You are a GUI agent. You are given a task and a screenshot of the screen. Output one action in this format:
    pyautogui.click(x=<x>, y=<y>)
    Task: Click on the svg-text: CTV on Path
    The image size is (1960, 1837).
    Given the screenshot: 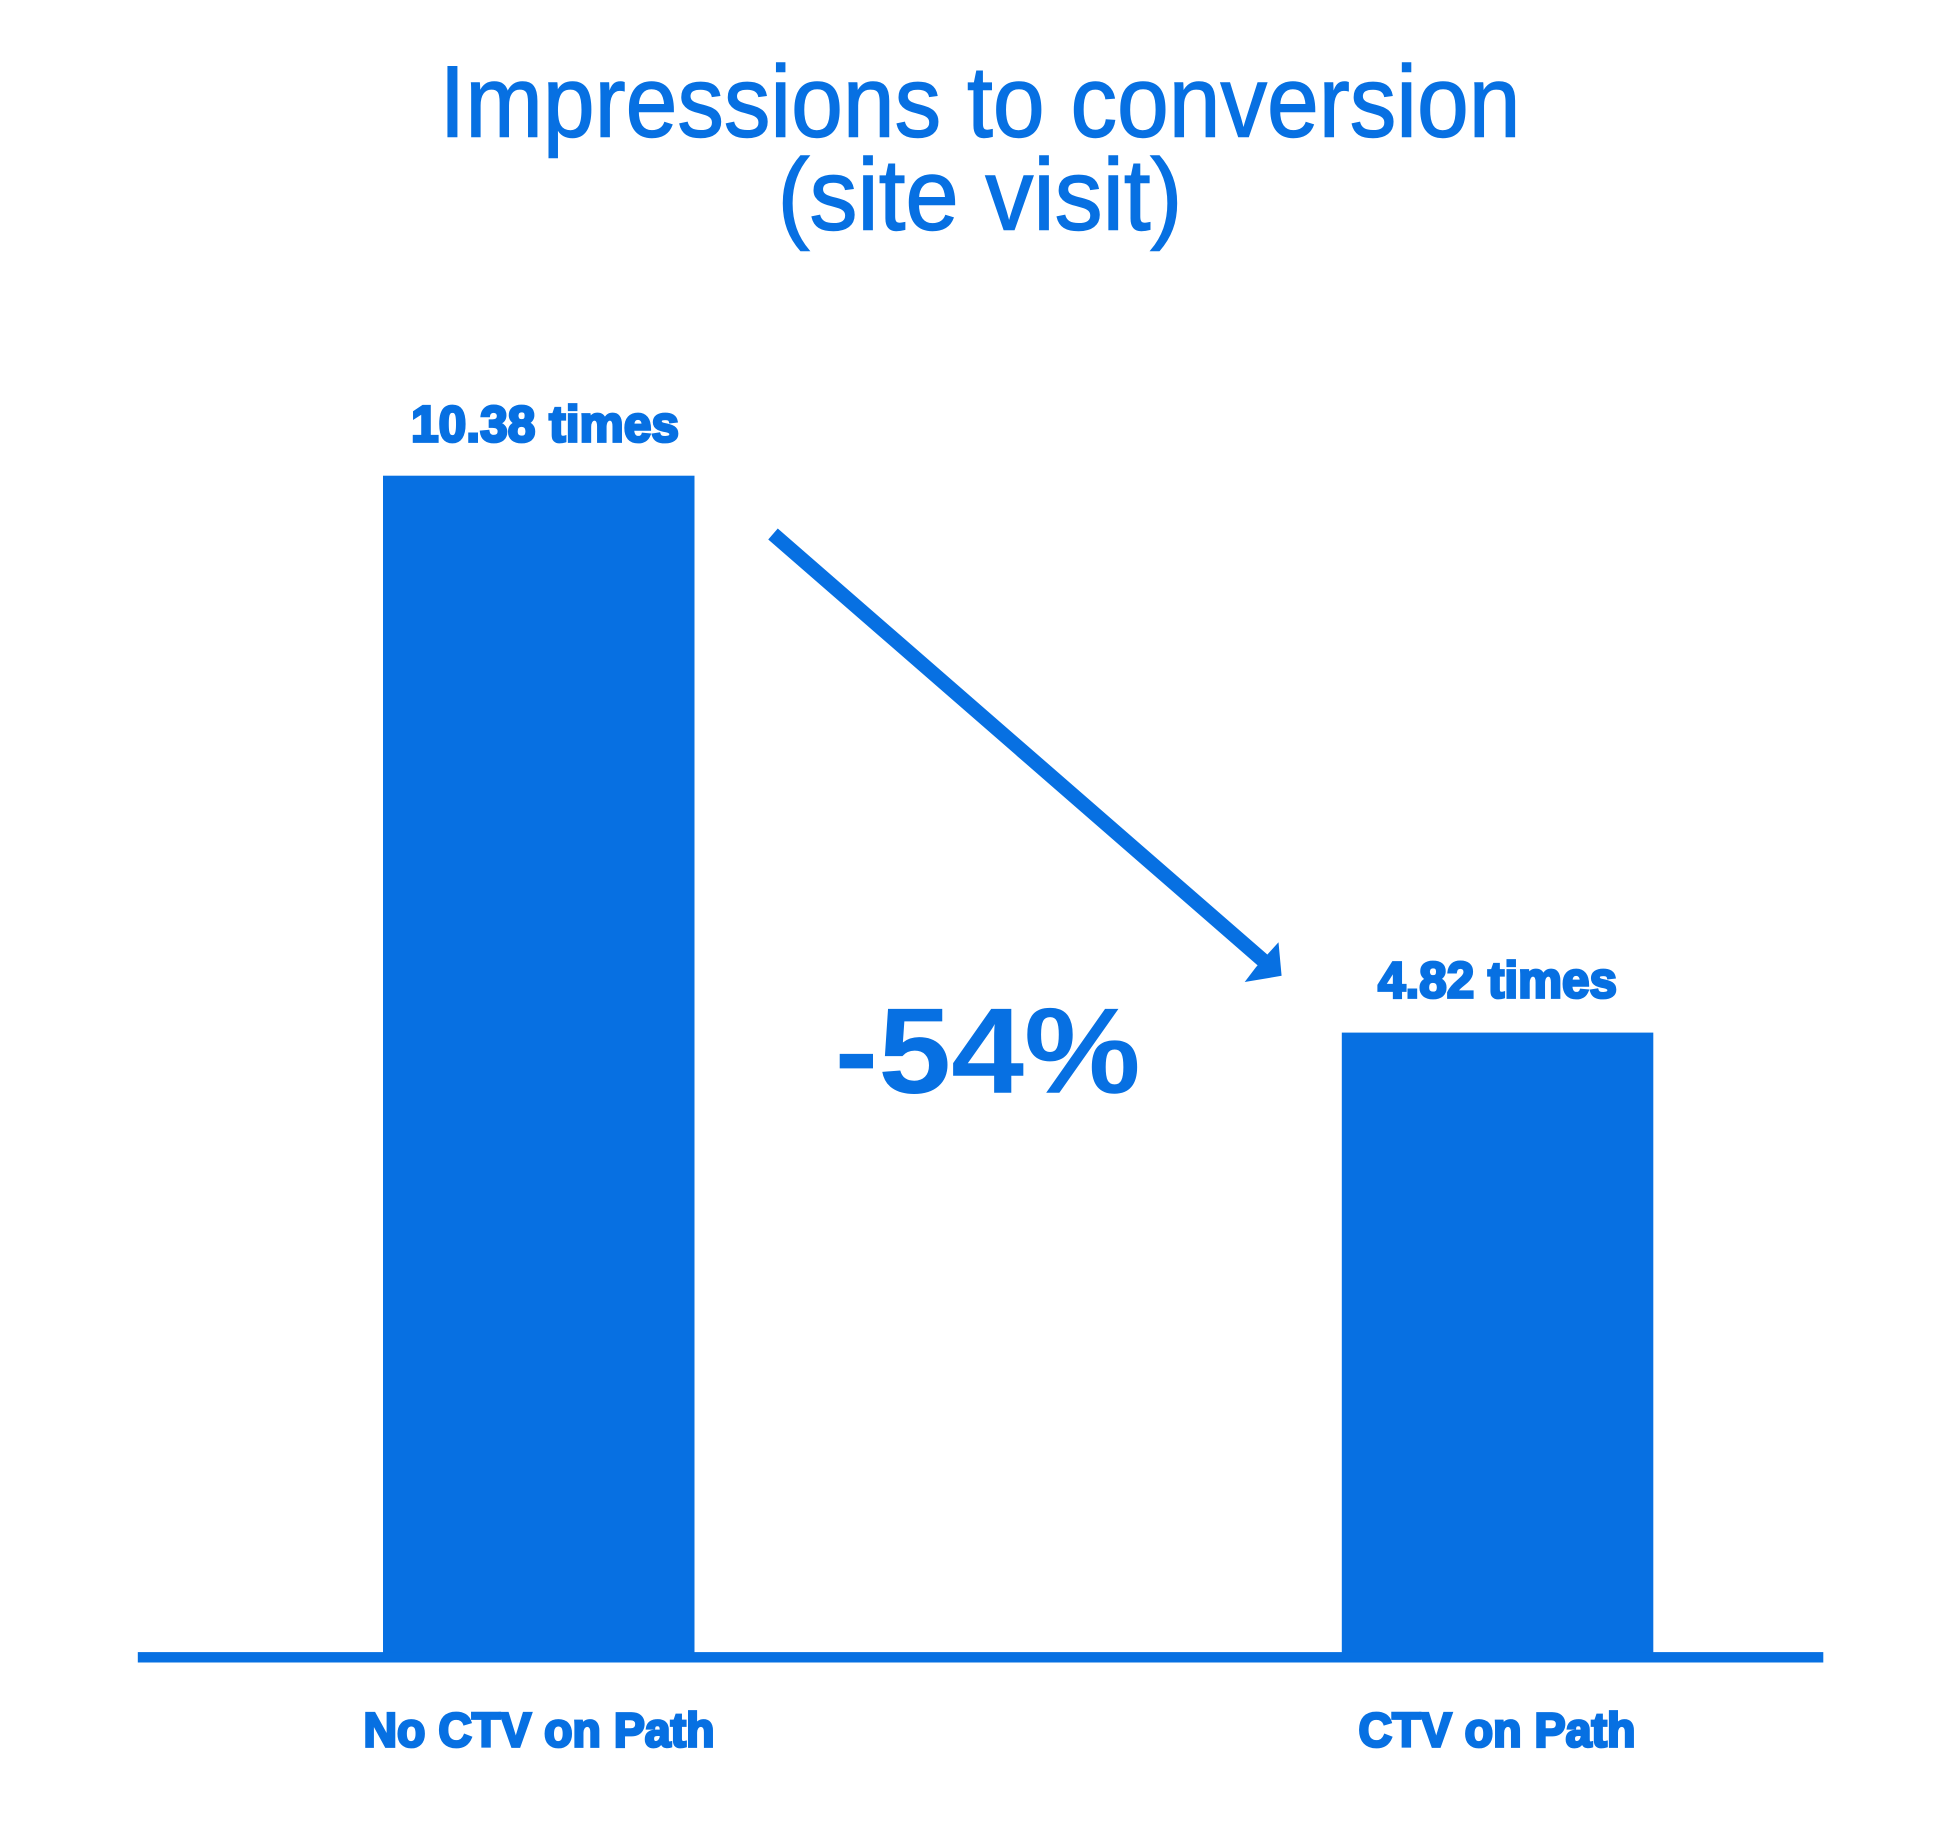 What is the action you would take?
    pyautogui.click(x=1497, y=1731)
    